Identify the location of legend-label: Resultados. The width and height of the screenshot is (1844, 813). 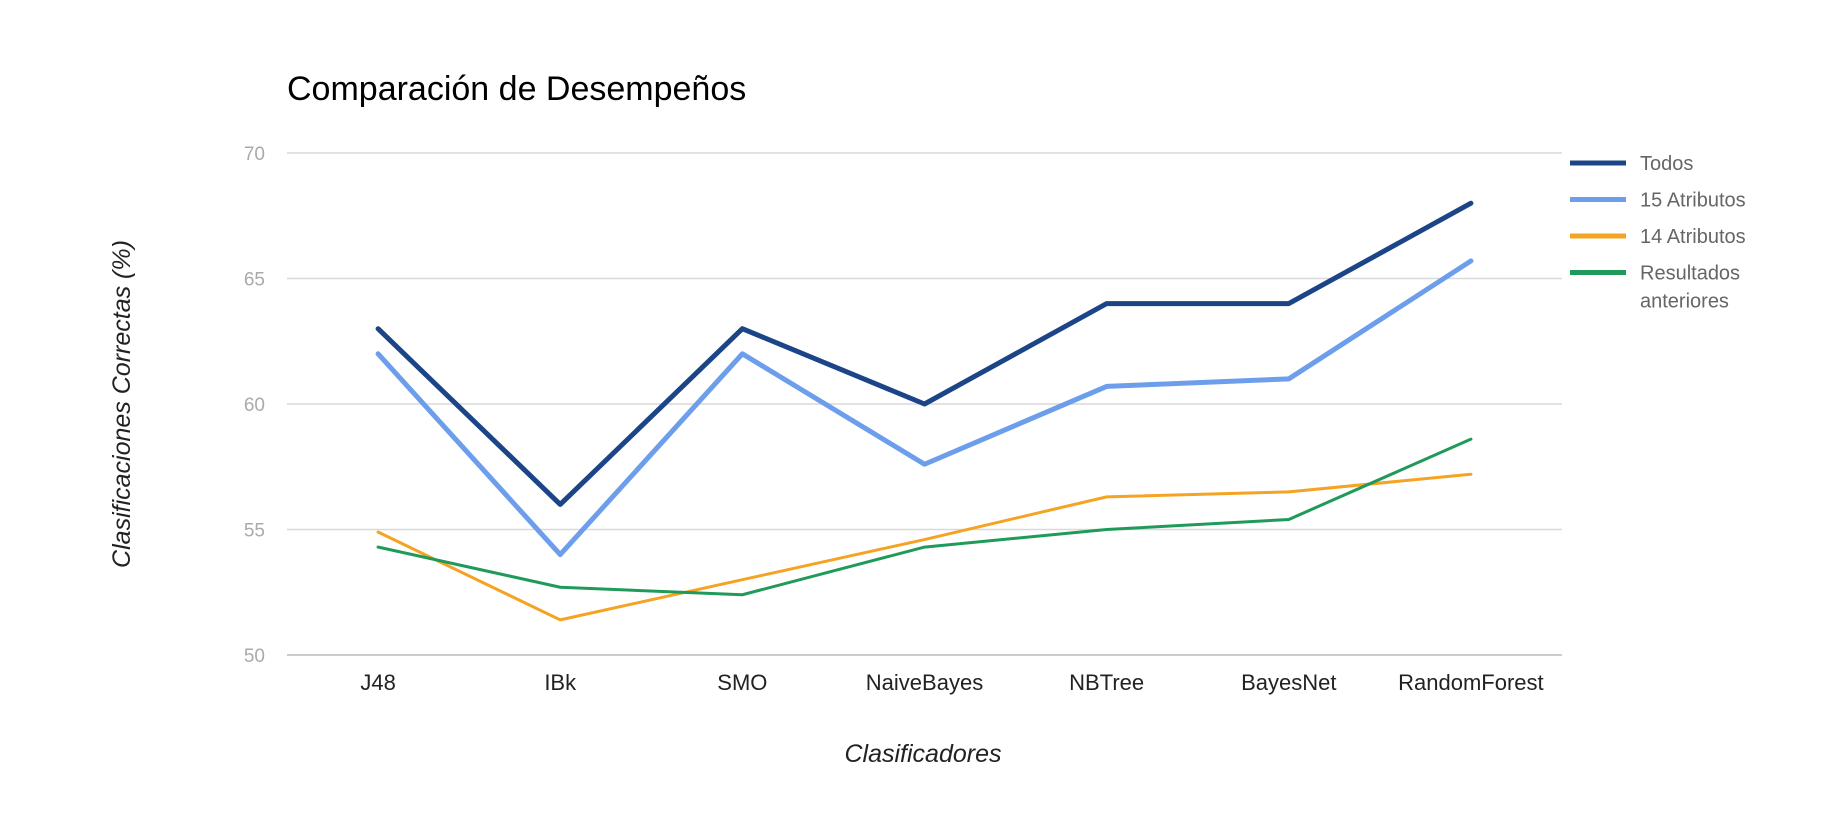
(1690, 274).